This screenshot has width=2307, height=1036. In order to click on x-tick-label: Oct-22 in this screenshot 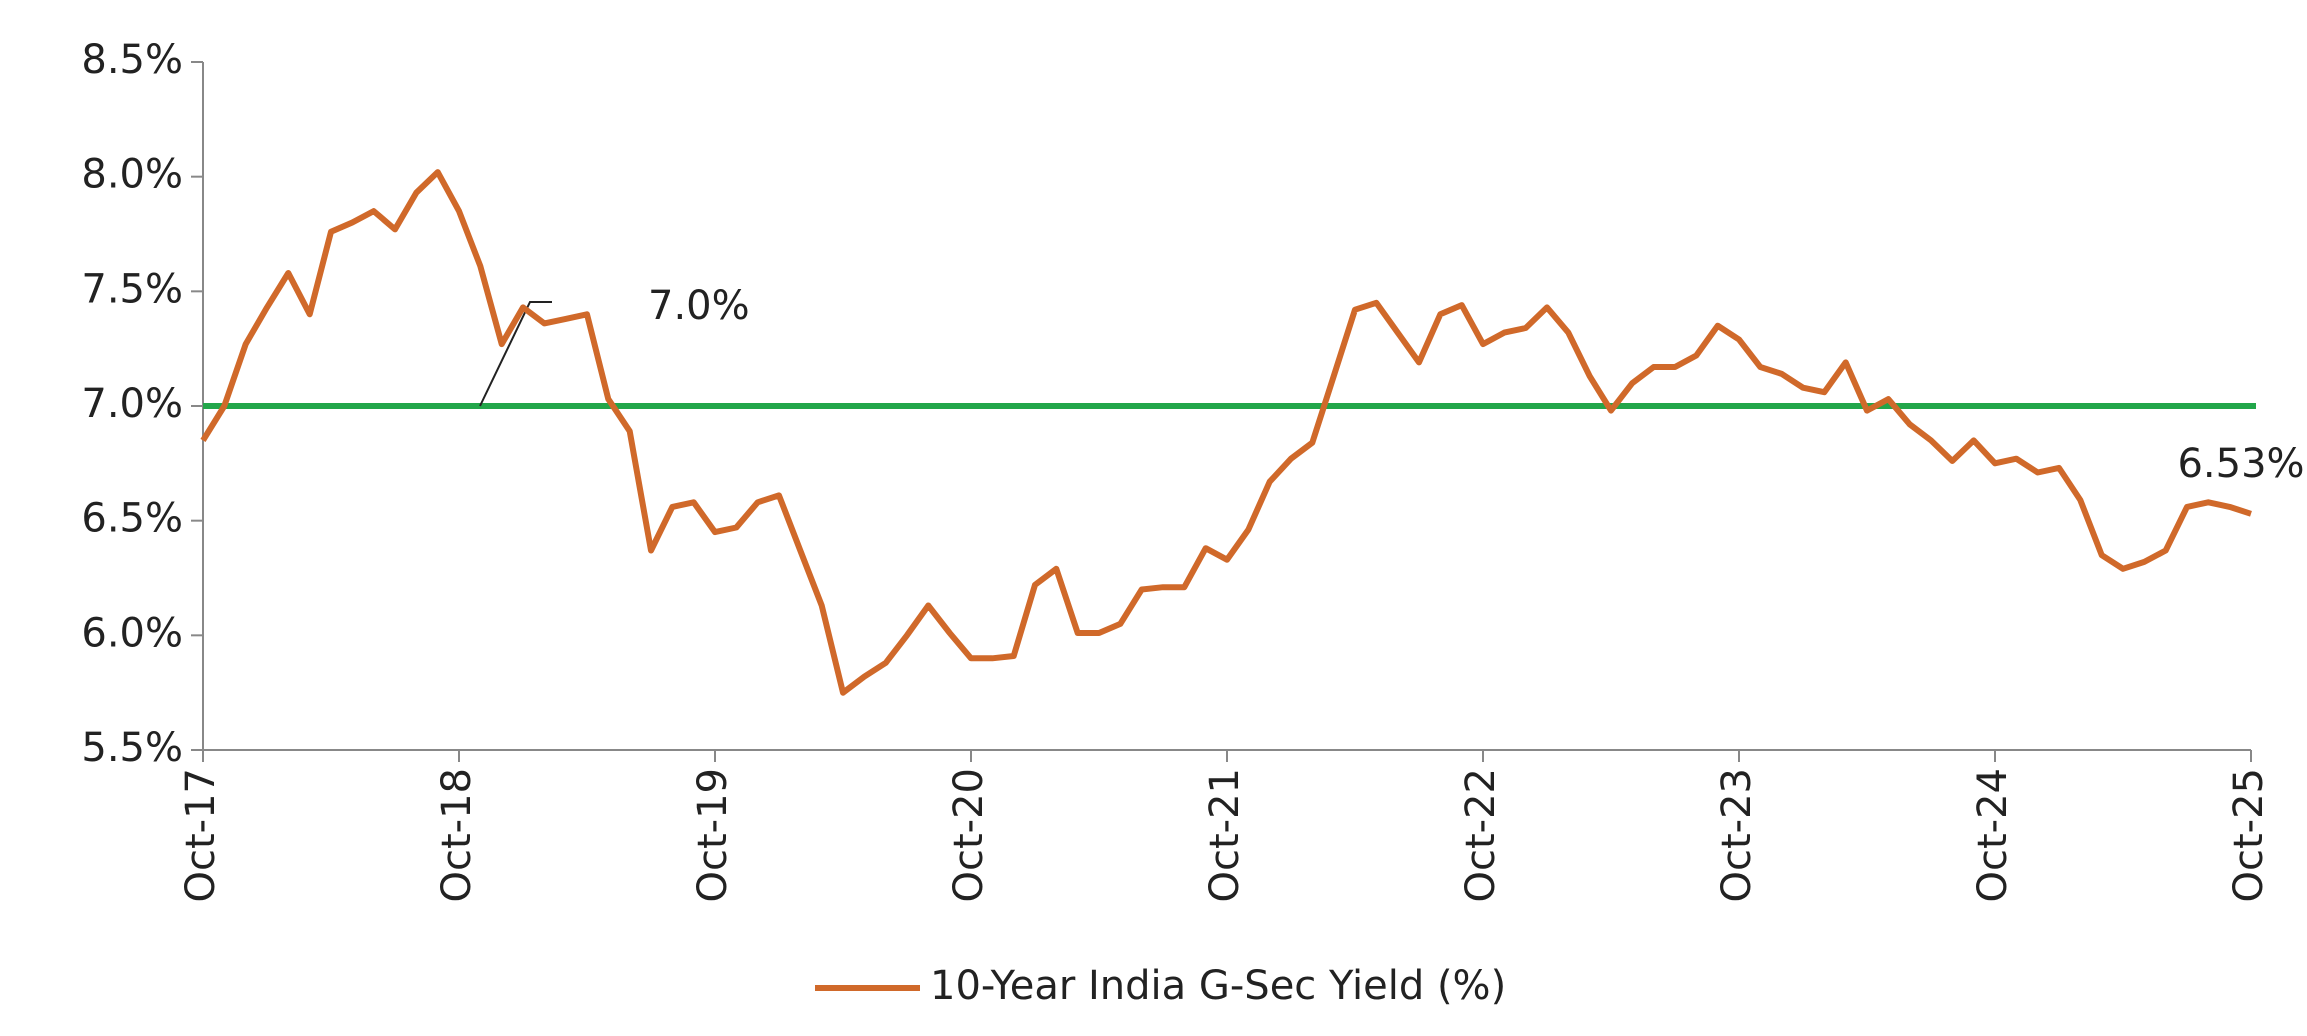, I will do `click(1481, 835)`.